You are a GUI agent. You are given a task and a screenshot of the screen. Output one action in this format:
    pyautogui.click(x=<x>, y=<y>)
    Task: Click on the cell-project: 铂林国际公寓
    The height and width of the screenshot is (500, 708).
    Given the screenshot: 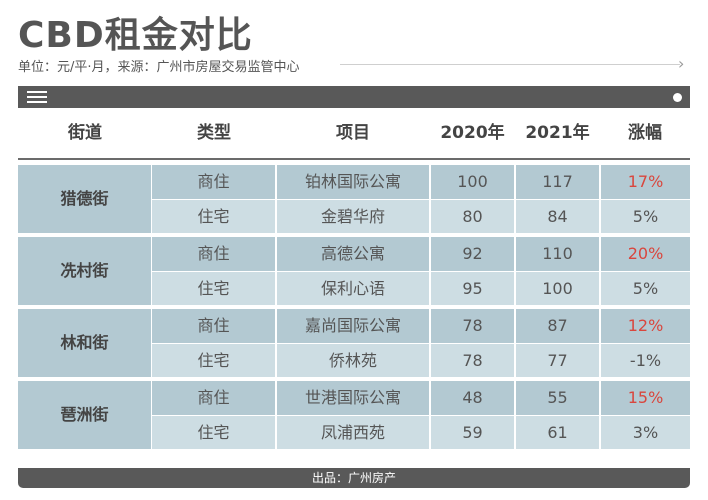 What is the action you would take?
    pyautogui.click(x=353, y=182)
    